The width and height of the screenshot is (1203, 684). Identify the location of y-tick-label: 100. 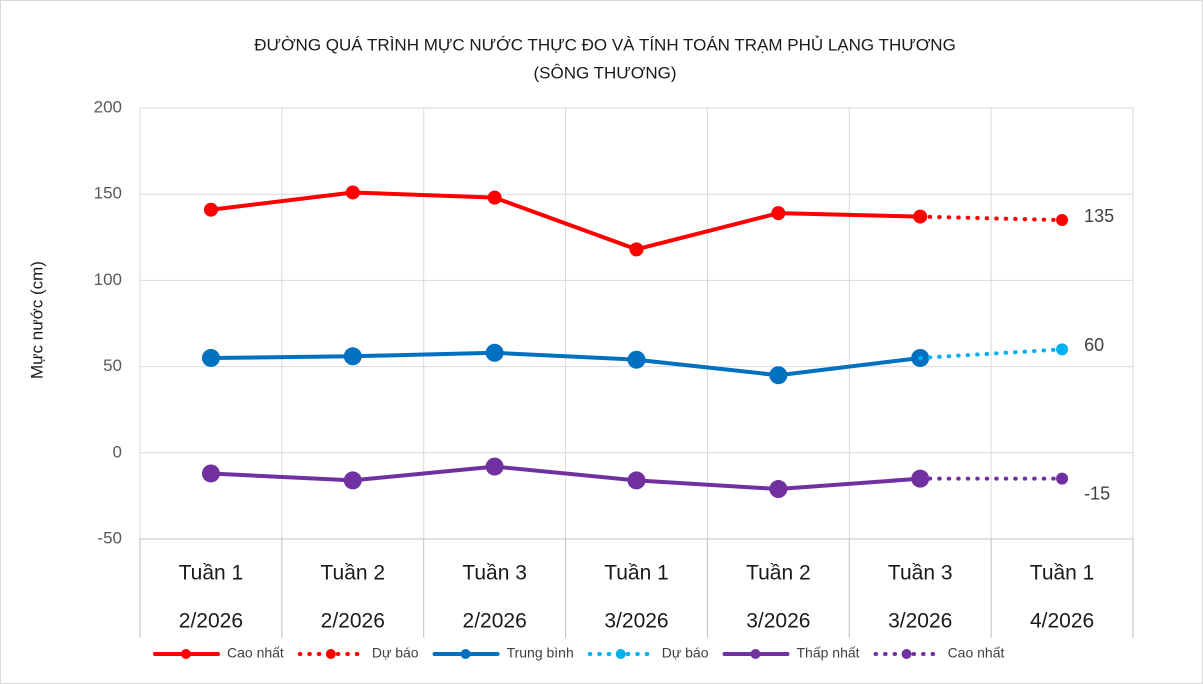
(108, 279).